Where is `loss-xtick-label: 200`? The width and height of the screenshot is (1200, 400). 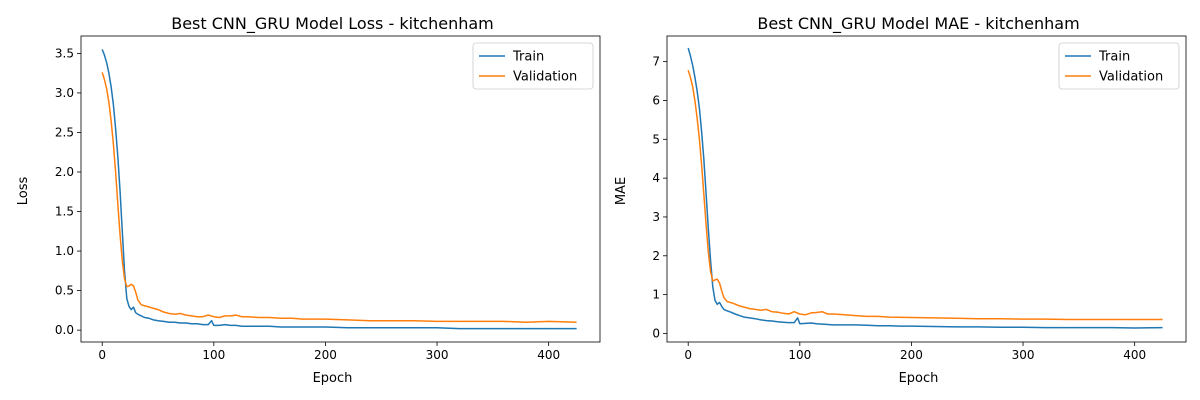
loss-xtick-label: 200 is located at coordinates (325, 355).